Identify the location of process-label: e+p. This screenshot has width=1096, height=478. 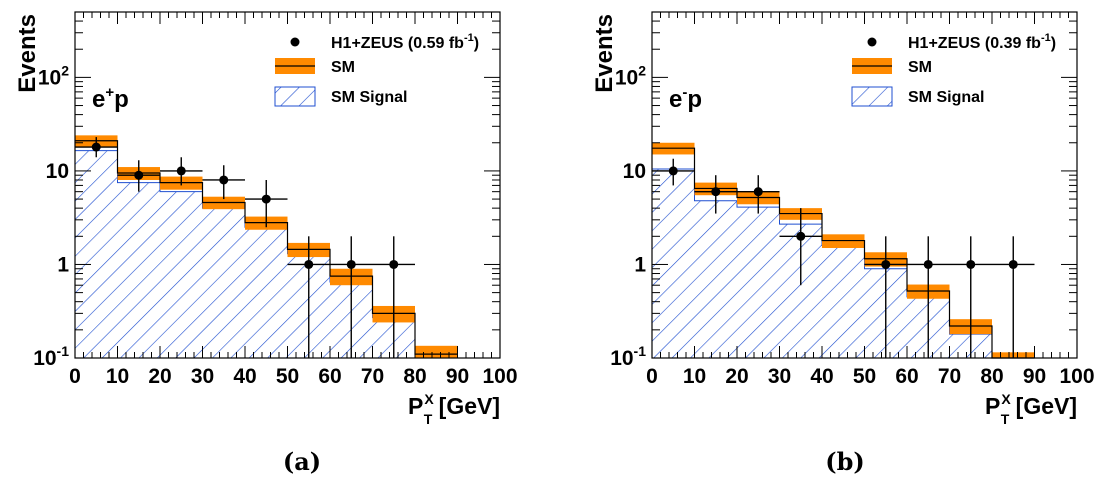
(110, 98).